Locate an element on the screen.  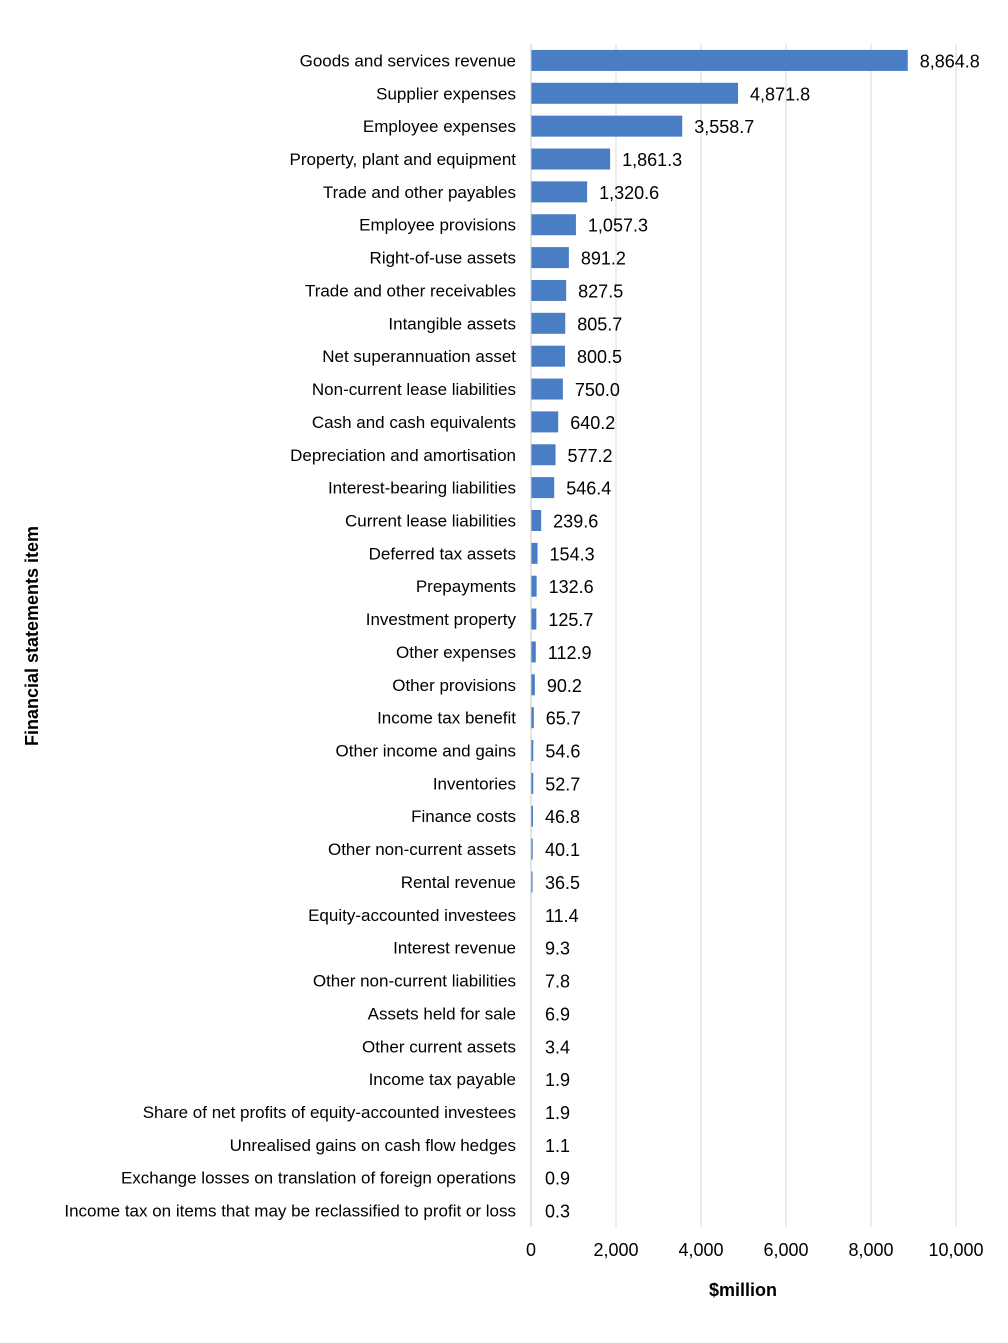
value-label: 52.7 is located at coordinates (562, 784).